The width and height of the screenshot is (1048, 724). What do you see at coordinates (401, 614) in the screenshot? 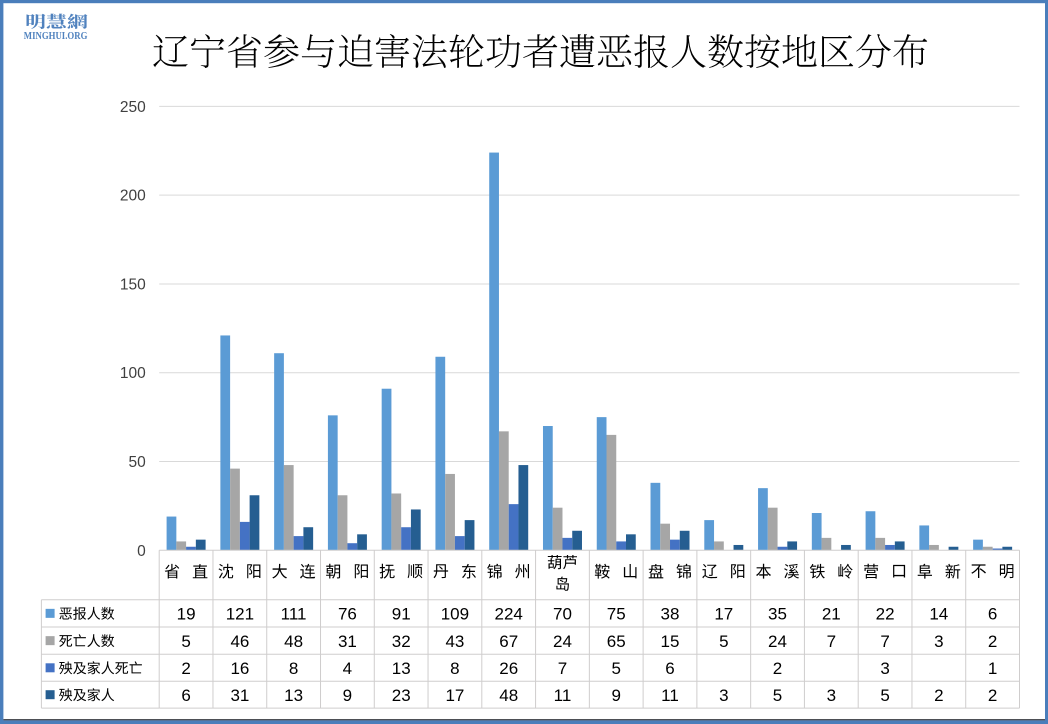
I see `svg-text: 91` at bounding box center [401, 614].